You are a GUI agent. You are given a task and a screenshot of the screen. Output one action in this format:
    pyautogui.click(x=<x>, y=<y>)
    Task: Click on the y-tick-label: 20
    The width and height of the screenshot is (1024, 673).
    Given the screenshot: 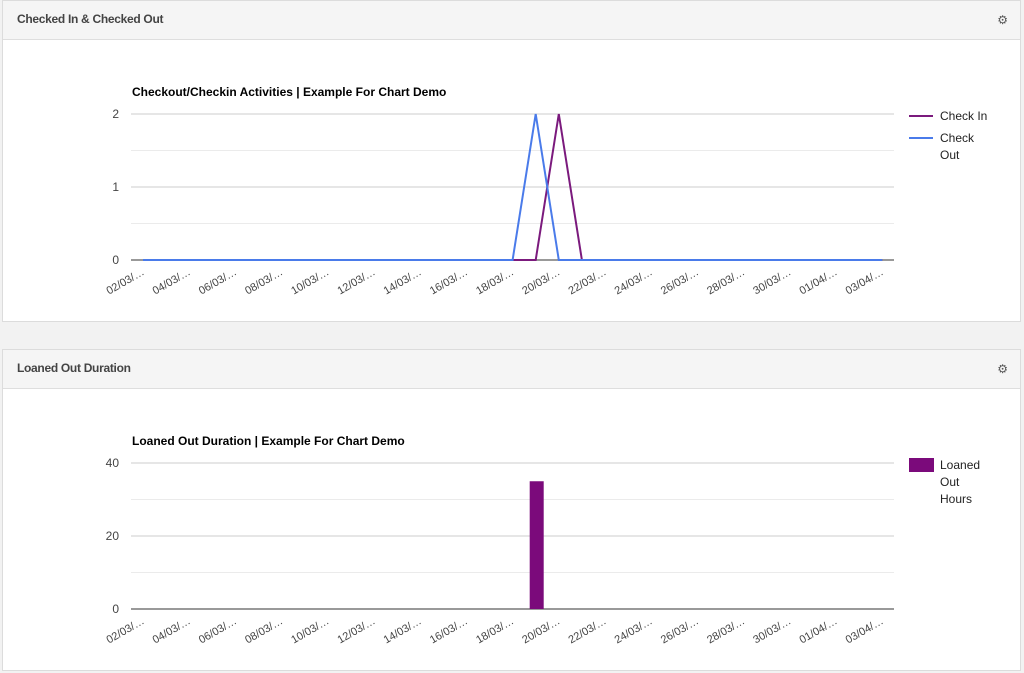 What is the action you would take?
    pyautogui.click(x=113, y=536)
    